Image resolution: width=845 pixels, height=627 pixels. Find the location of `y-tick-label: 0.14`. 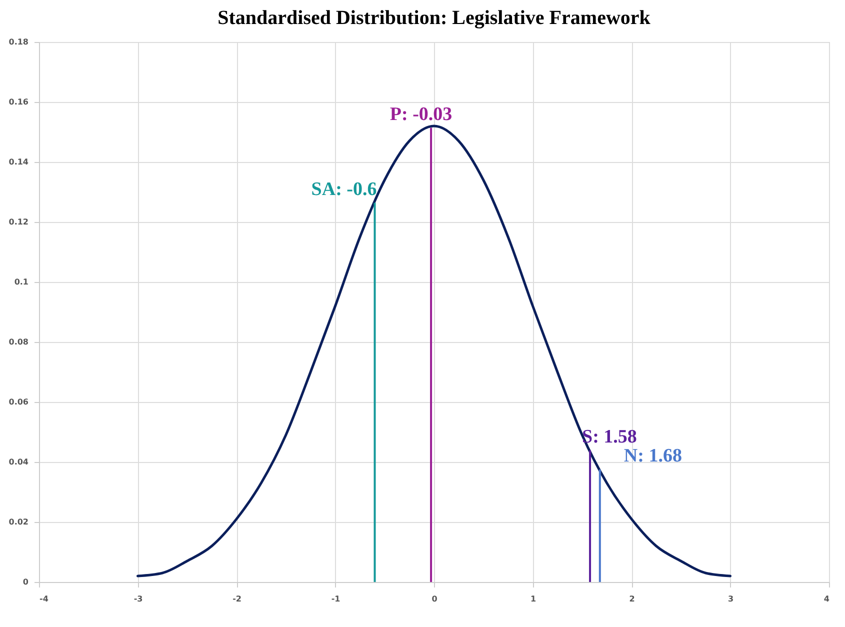

y-tick-label: 0.14 is located at coordinates (18, 162).